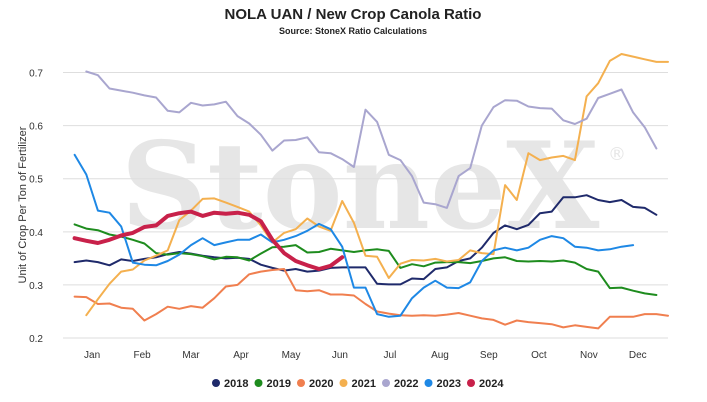 Image resolution: width=707 pixels, height=402 pixels. Describe the element at coordinates (390, 355) in the screenshot. I see `x-tick-label: Jul` at that location.